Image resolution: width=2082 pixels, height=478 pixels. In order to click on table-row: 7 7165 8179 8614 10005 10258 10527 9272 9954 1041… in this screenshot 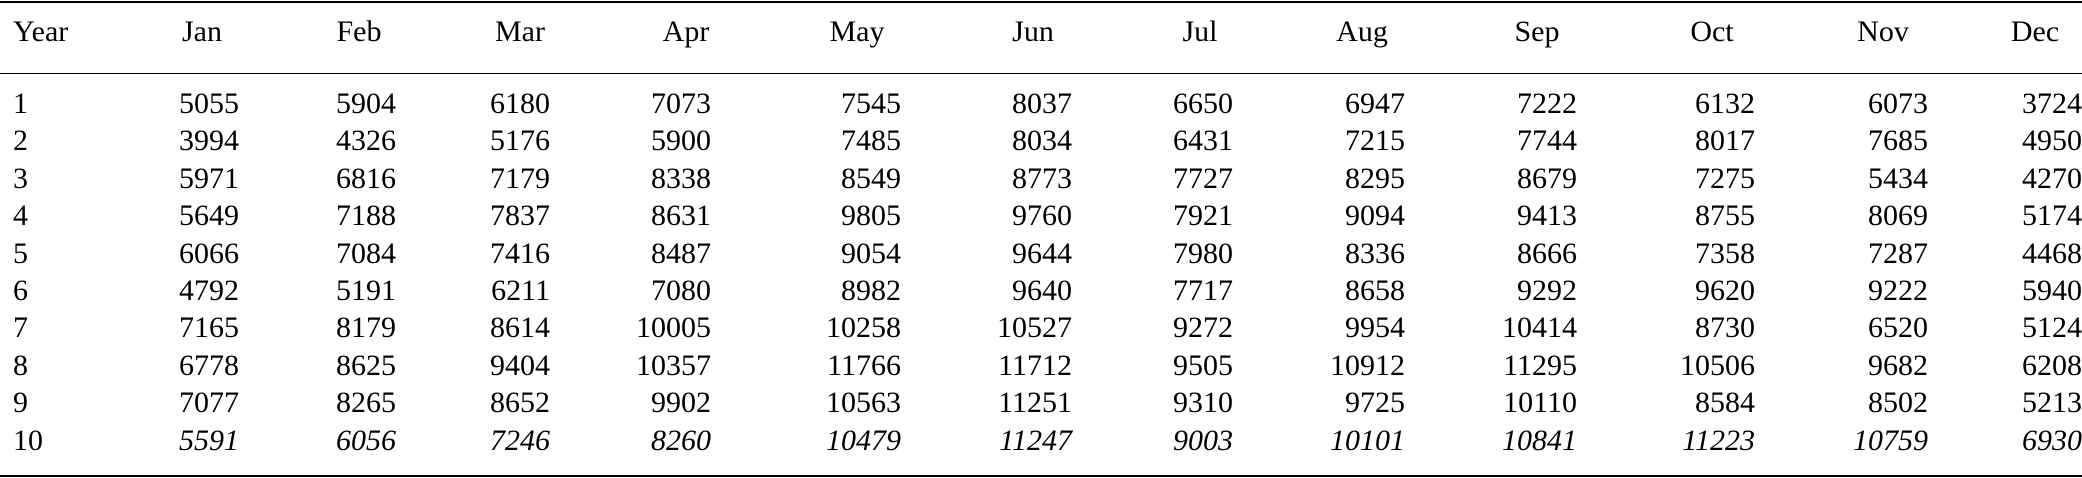, I will do `click(1041, 328)`.